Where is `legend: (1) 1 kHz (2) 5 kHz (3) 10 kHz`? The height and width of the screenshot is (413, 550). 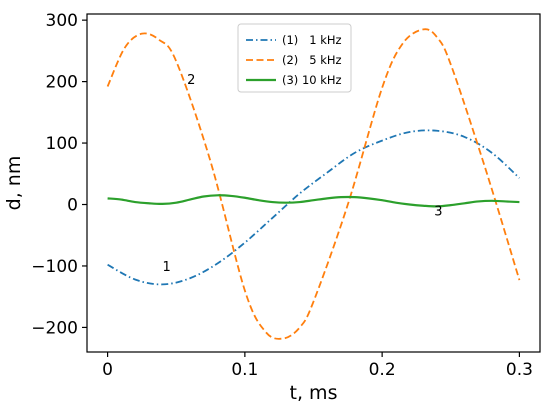 legend: (1) 1 kHz (2) 5 kHz (3) 10 kHz is located at coordinates (294, 58).